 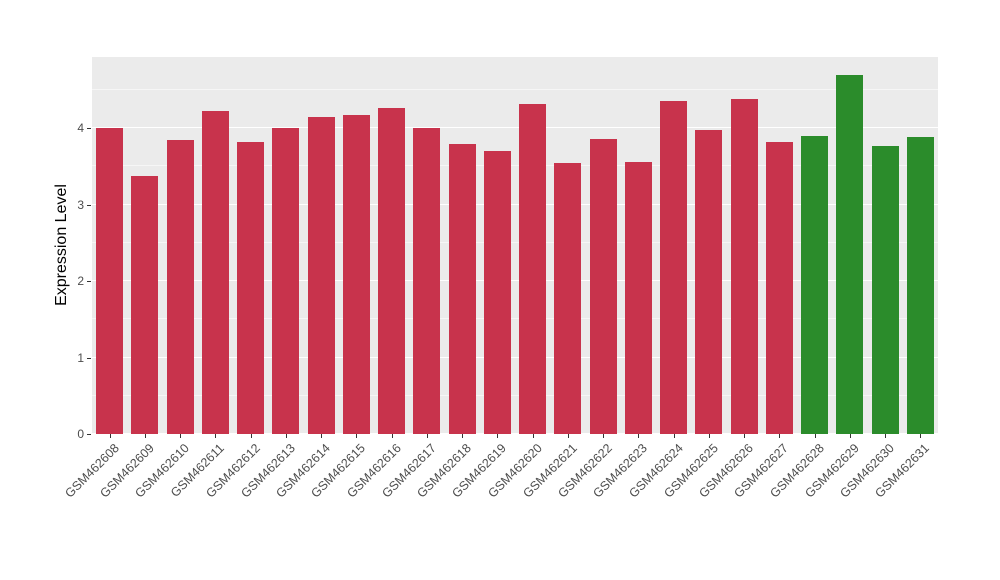 I want to click on bar-GSM462615, so click(x=356, y=274).